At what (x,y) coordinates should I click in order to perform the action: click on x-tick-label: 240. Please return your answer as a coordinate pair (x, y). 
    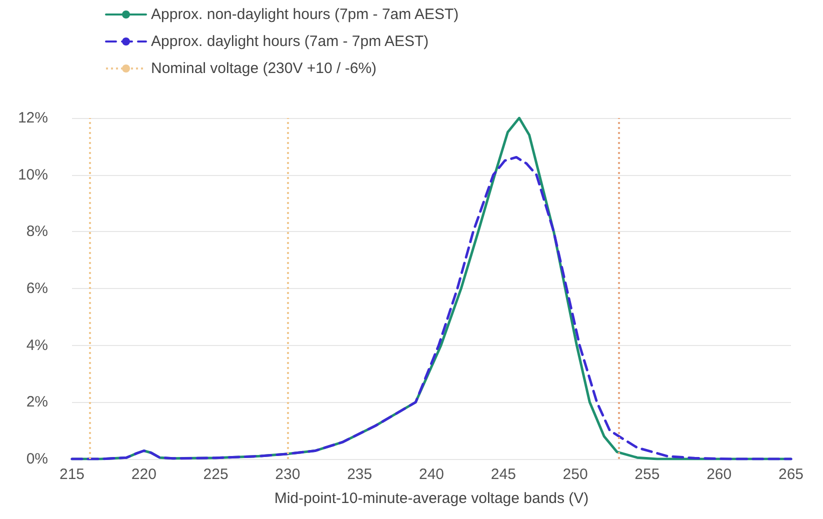
    Looking at the image, I should click on (431, 474).